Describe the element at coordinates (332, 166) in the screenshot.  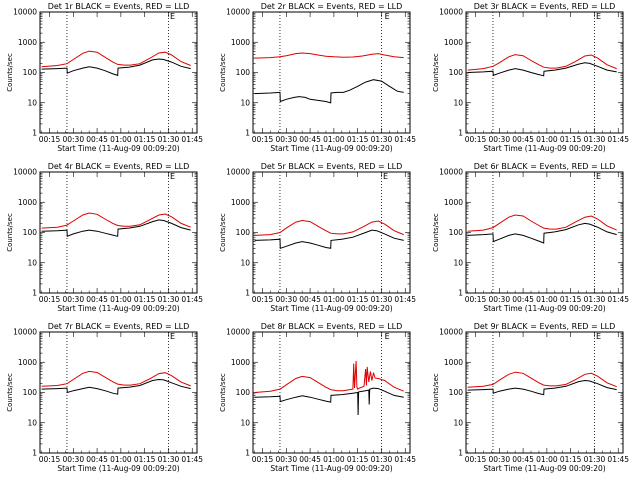
I see `panel-title: Det 5r BLACK = Events, RED = LLD` at that location.